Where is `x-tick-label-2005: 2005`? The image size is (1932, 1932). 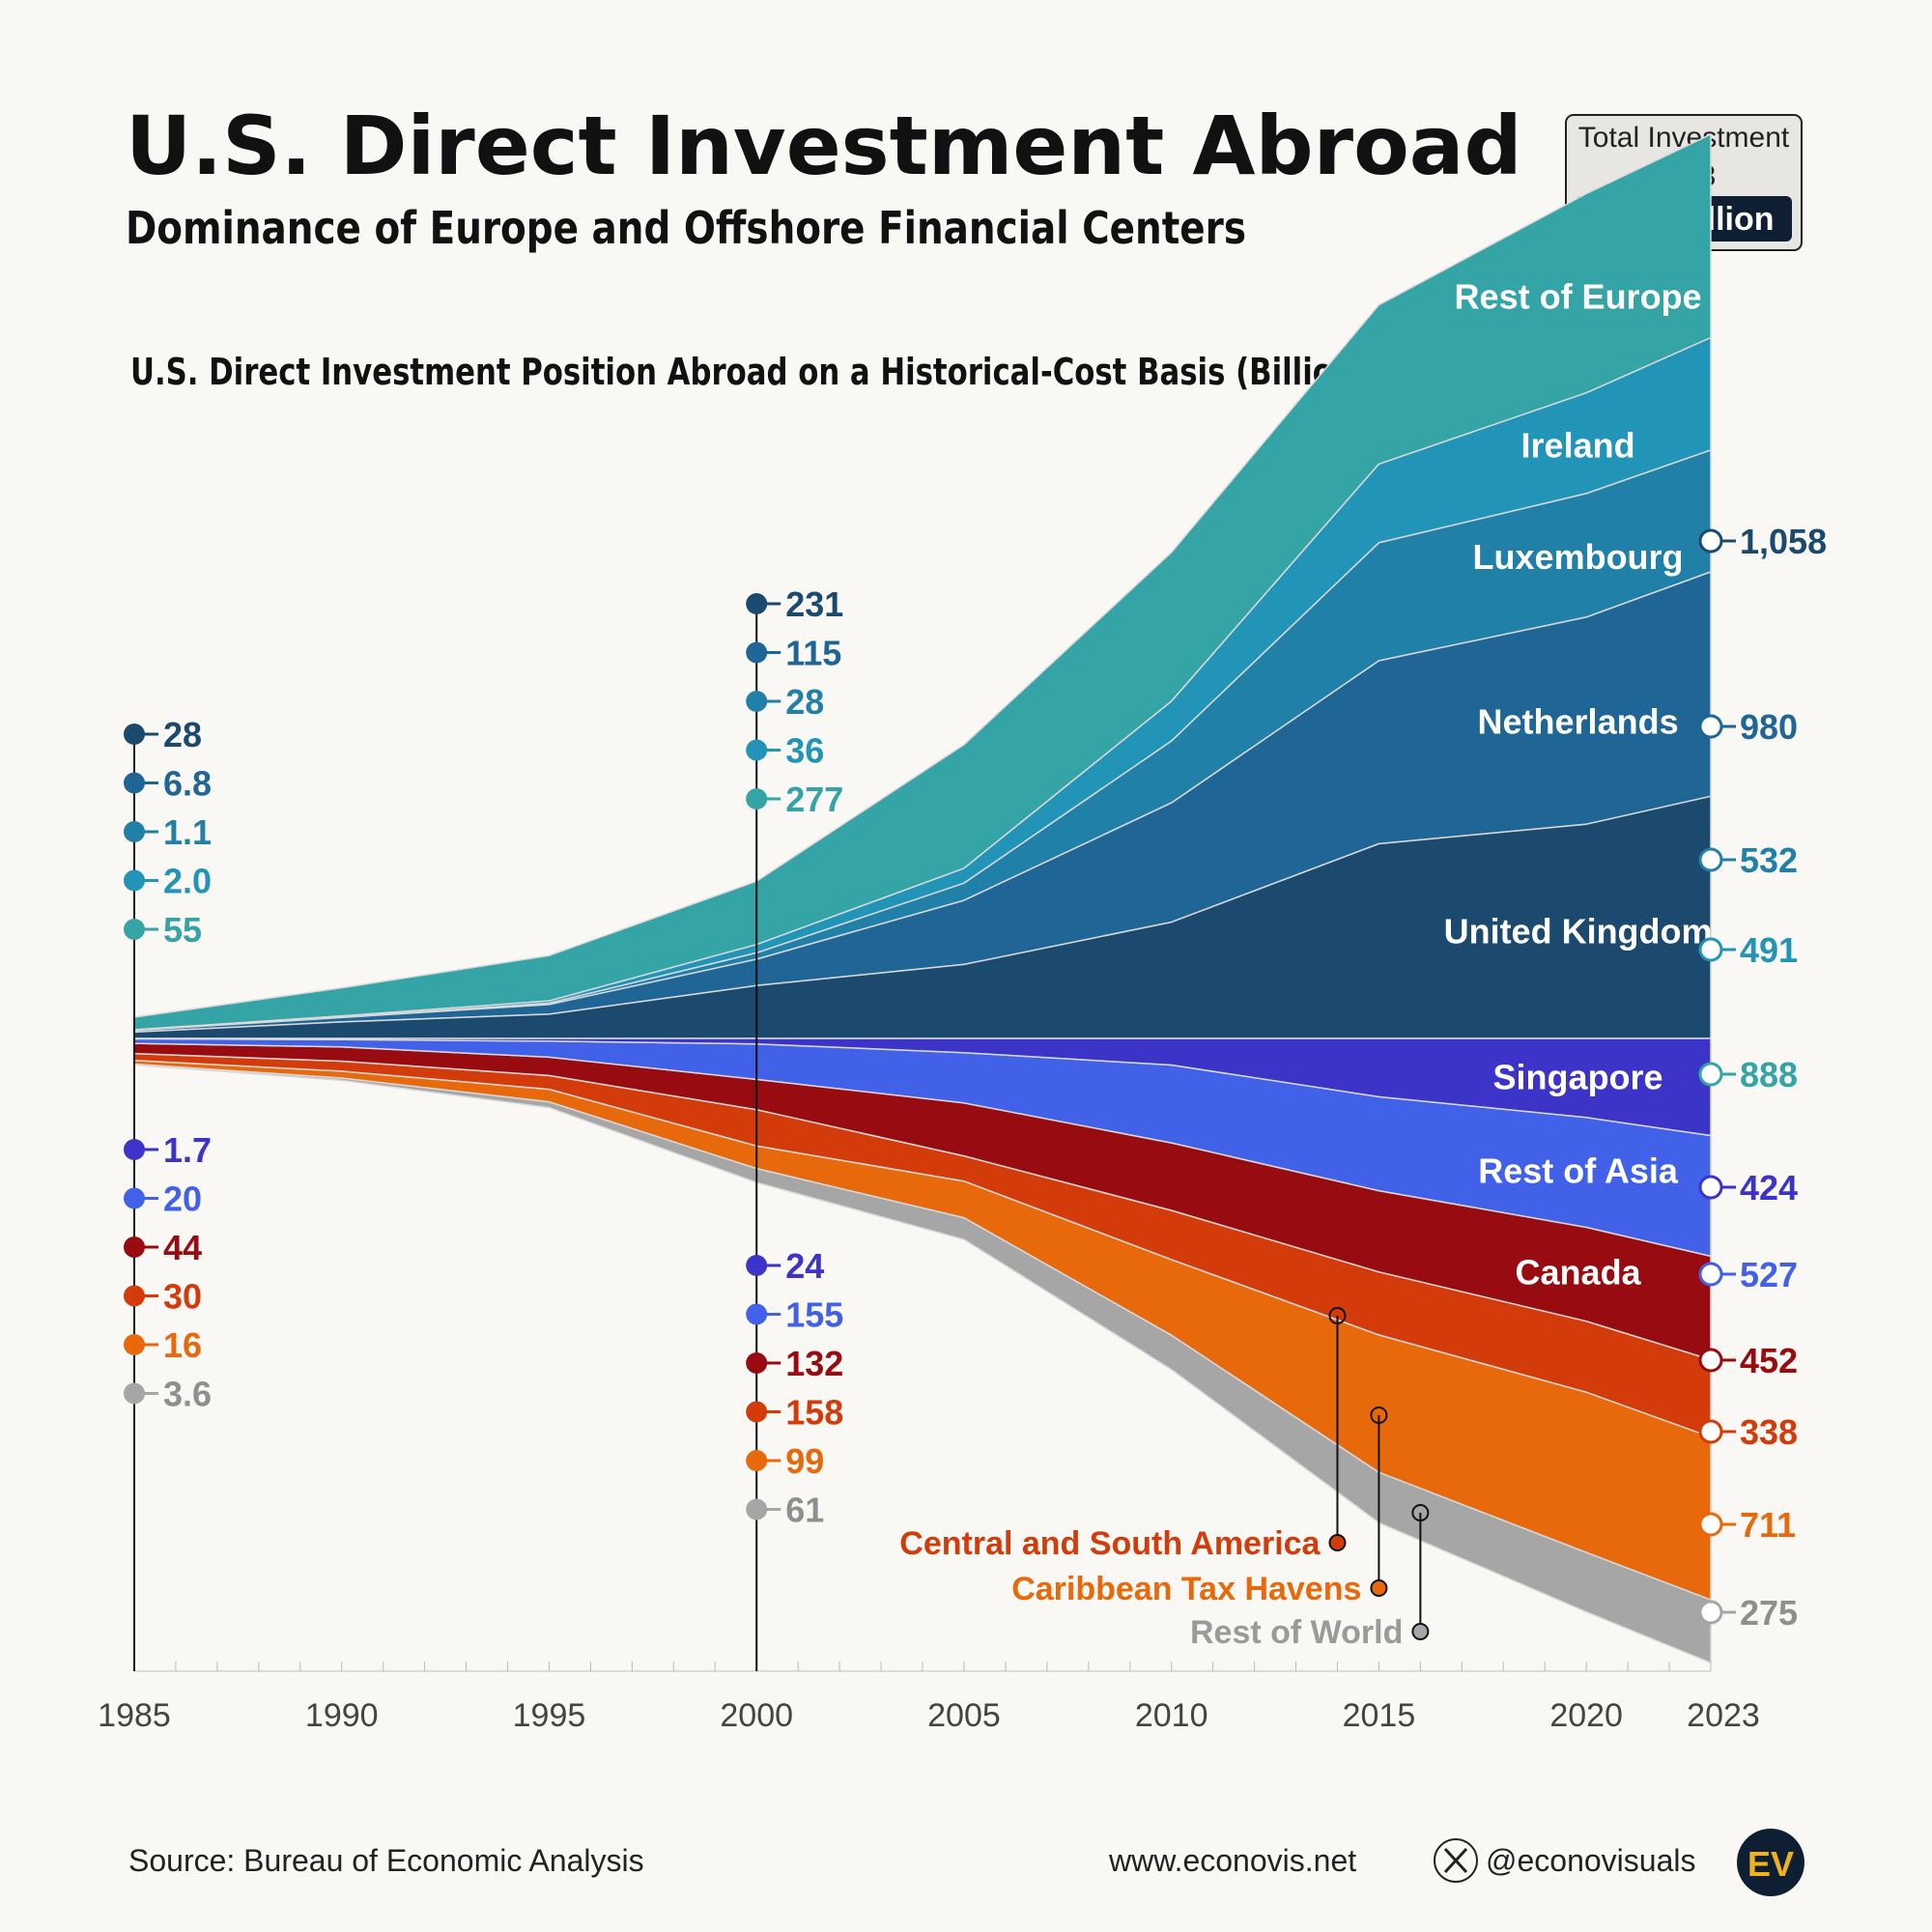 x-tick-label-2005: 2005 is located at coordinates (964, 1715).